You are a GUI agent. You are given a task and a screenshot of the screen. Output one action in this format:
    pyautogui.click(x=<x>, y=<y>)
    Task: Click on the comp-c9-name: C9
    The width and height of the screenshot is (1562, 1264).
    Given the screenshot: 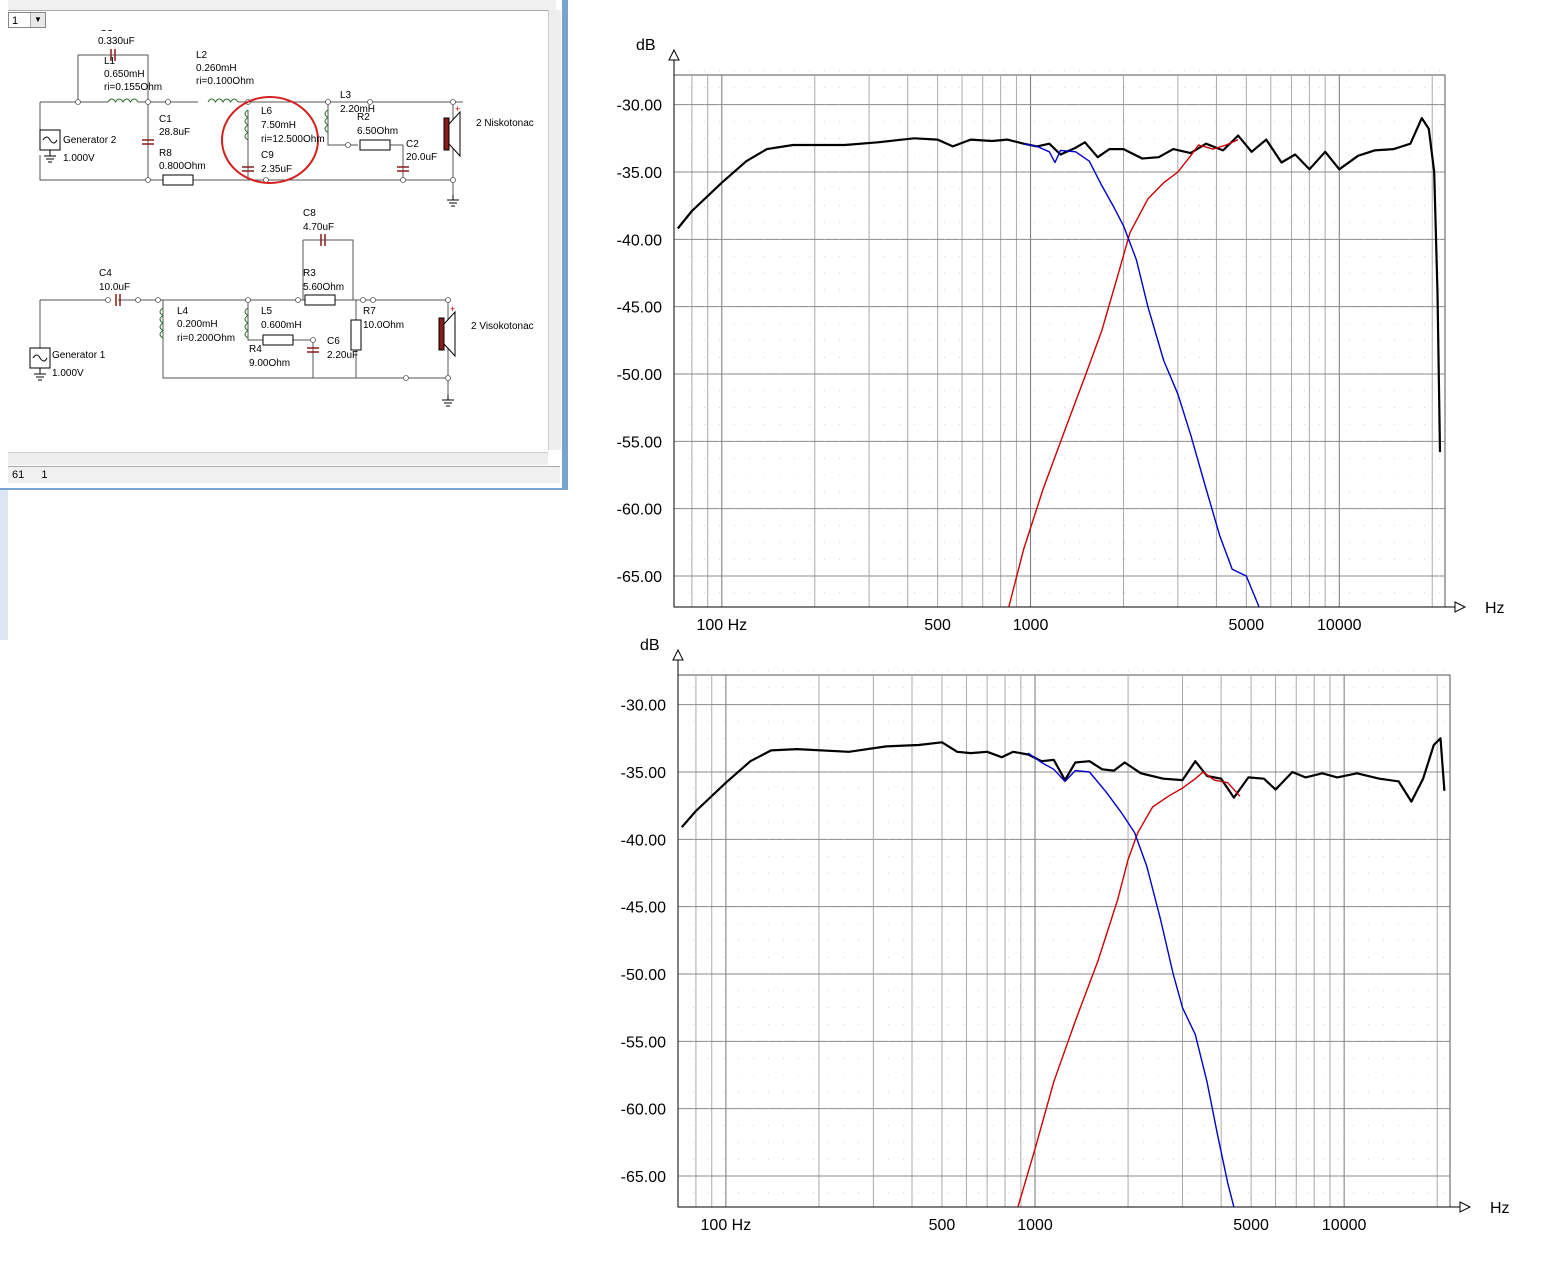 What is the action you would take?
    pyautogui.click(x=267, y=155)
    